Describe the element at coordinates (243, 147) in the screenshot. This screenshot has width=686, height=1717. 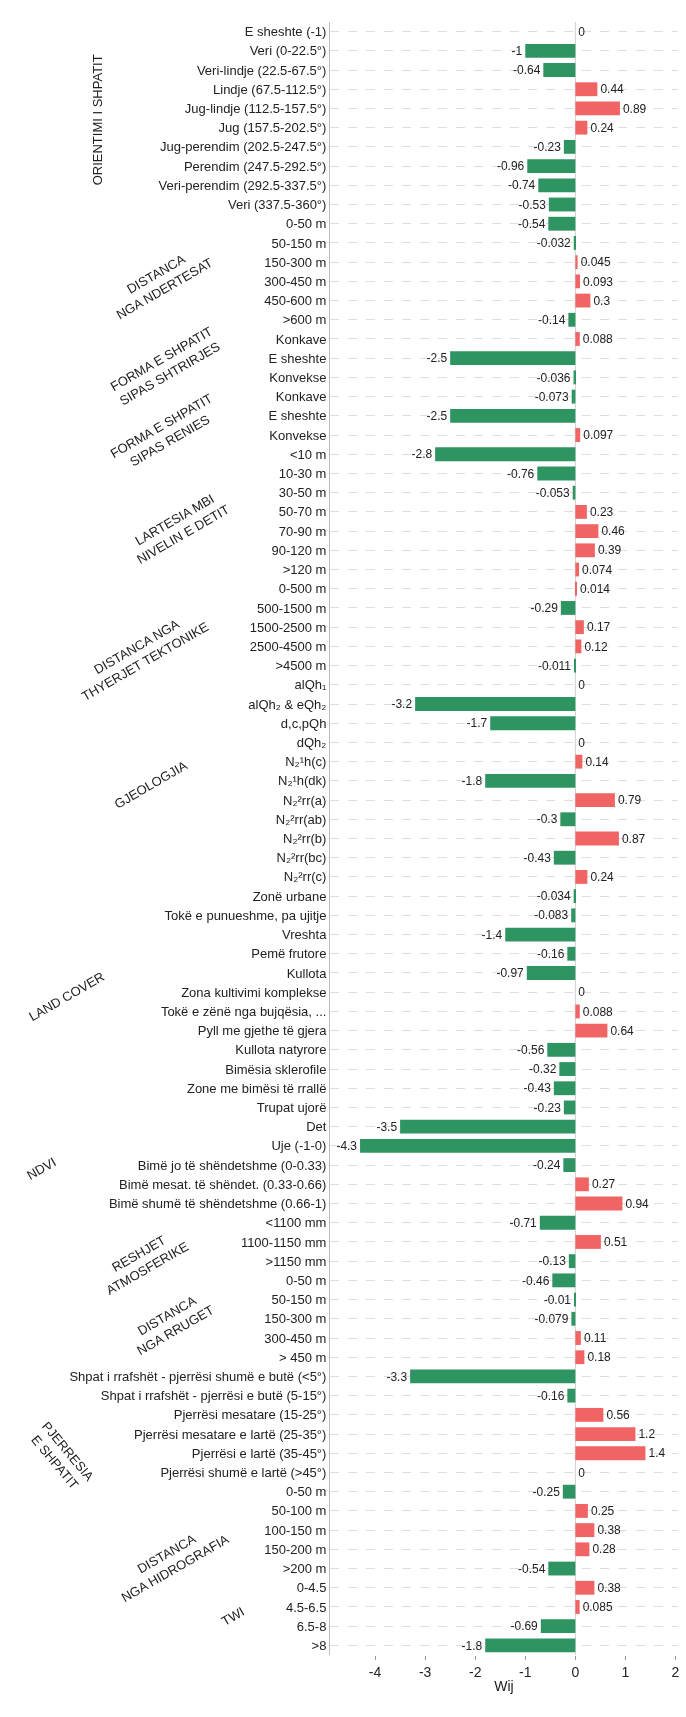
I see `y-tick-label: Jug-perendim (202.5-247.5°)` at that location.